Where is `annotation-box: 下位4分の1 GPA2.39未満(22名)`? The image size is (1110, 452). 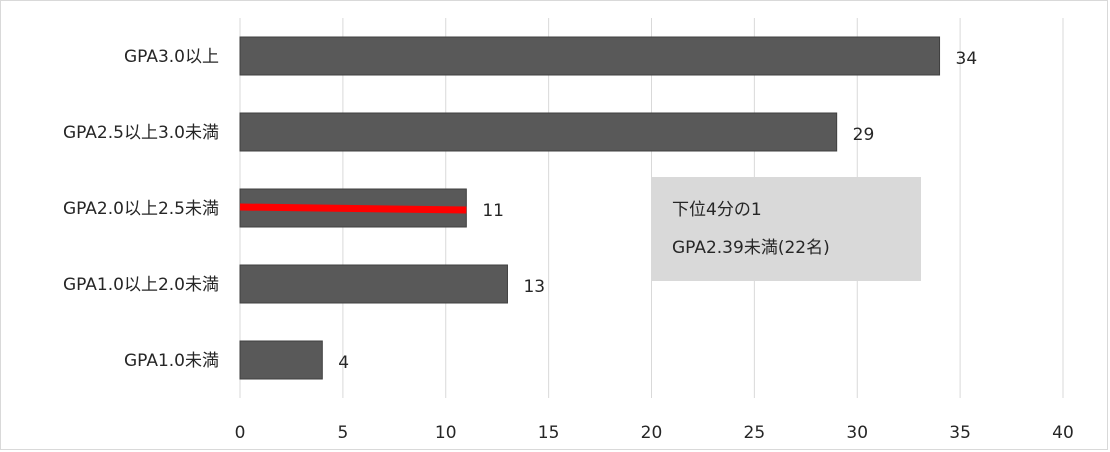
annotation-box: 下位4分の1 GPA2.39未満(22名) is located at coordinates (786, 229).